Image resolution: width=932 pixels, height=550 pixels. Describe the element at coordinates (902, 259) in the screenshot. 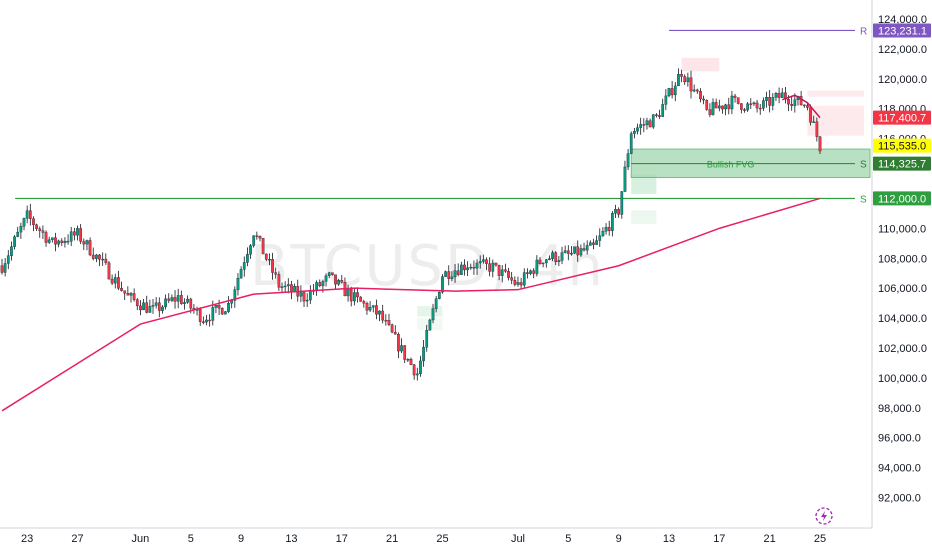

I see `price-axis-label: 108,000.0` at that location.